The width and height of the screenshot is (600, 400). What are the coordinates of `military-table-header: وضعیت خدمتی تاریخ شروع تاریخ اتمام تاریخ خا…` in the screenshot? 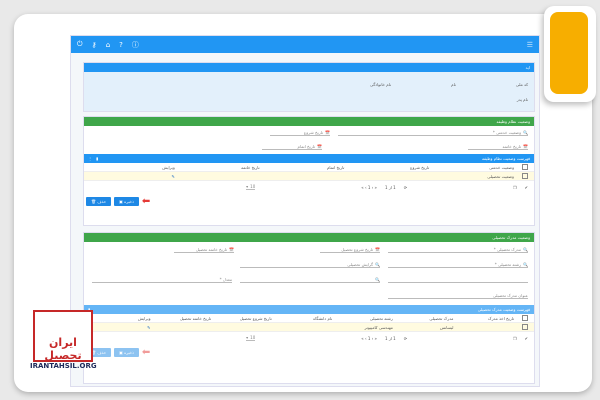 It's located at (309, 167).